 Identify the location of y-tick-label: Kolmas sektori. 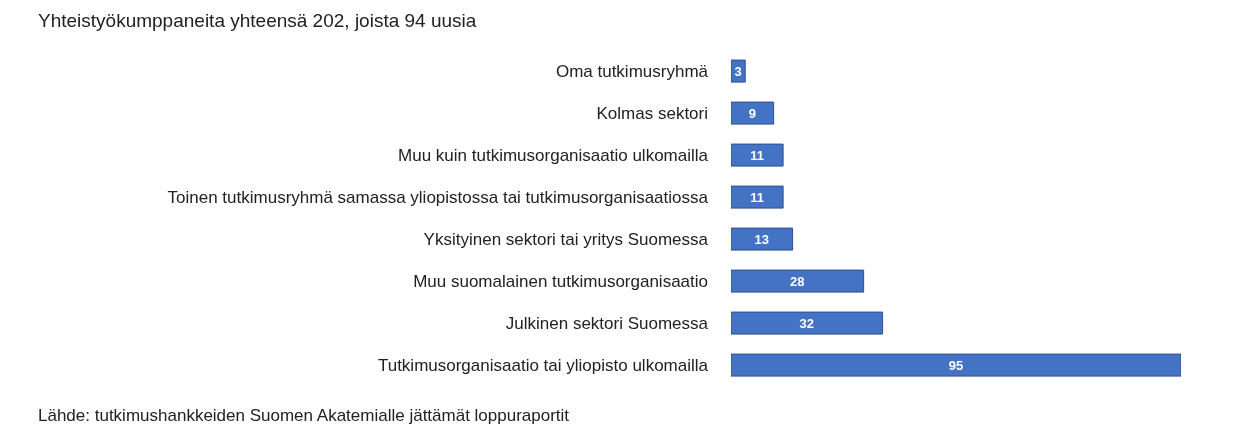
(652, 114).